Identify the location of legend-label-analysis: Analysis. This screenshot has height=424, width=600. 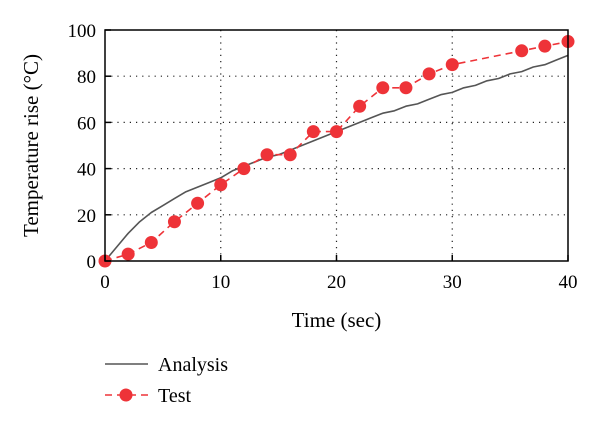
(193, 365).